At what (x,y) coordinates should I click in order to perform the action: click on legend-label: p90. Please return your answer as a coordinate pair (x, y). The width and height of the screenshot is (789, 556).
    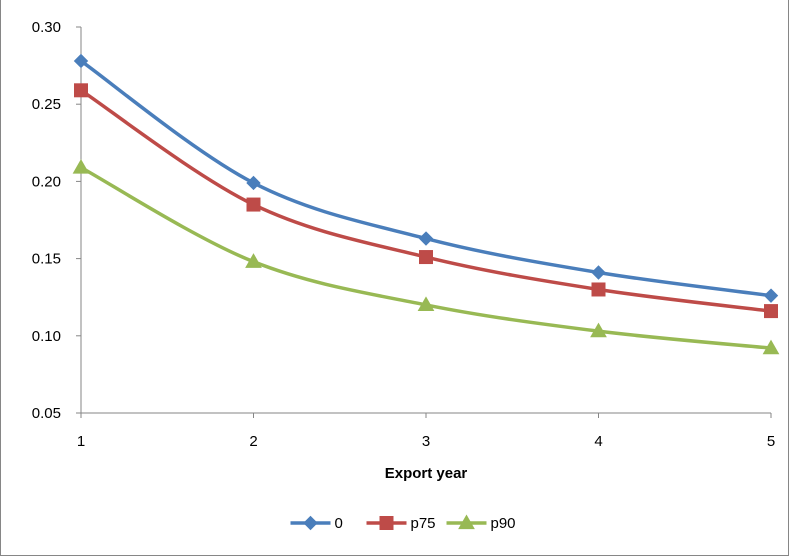
    Looking at the image, I should click on (503, 523).